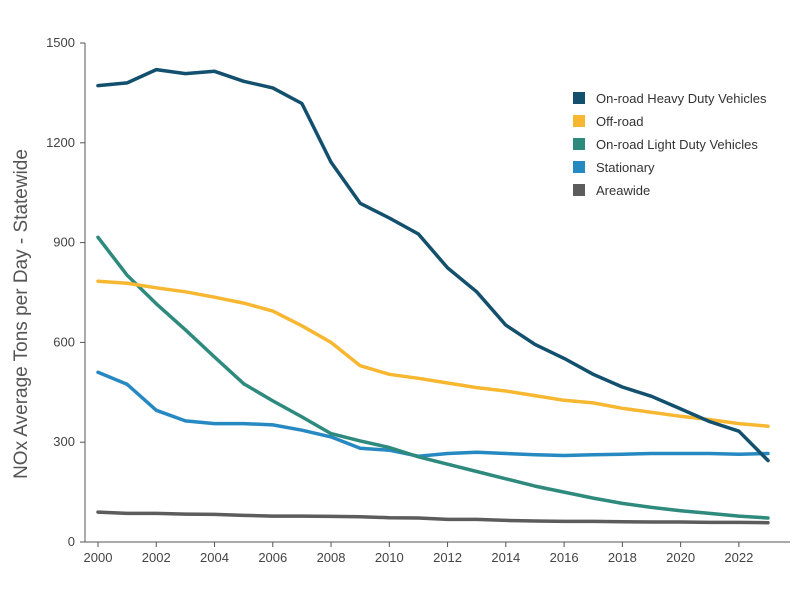 The height and width of the screenshot is (600, 800). I want to click on x-tick-label: 2018, so click(622, 557).